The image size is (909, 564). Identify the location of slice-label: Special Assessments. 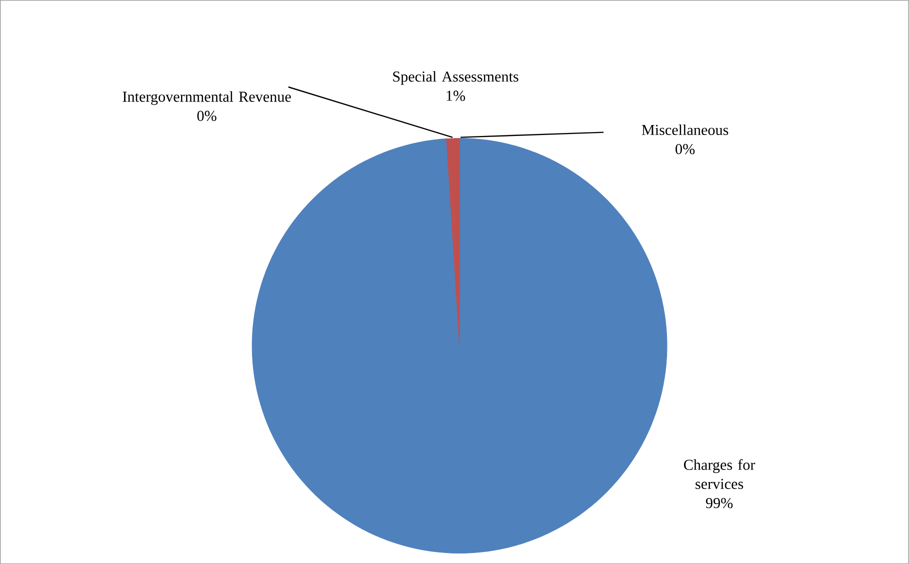
(455, 78).